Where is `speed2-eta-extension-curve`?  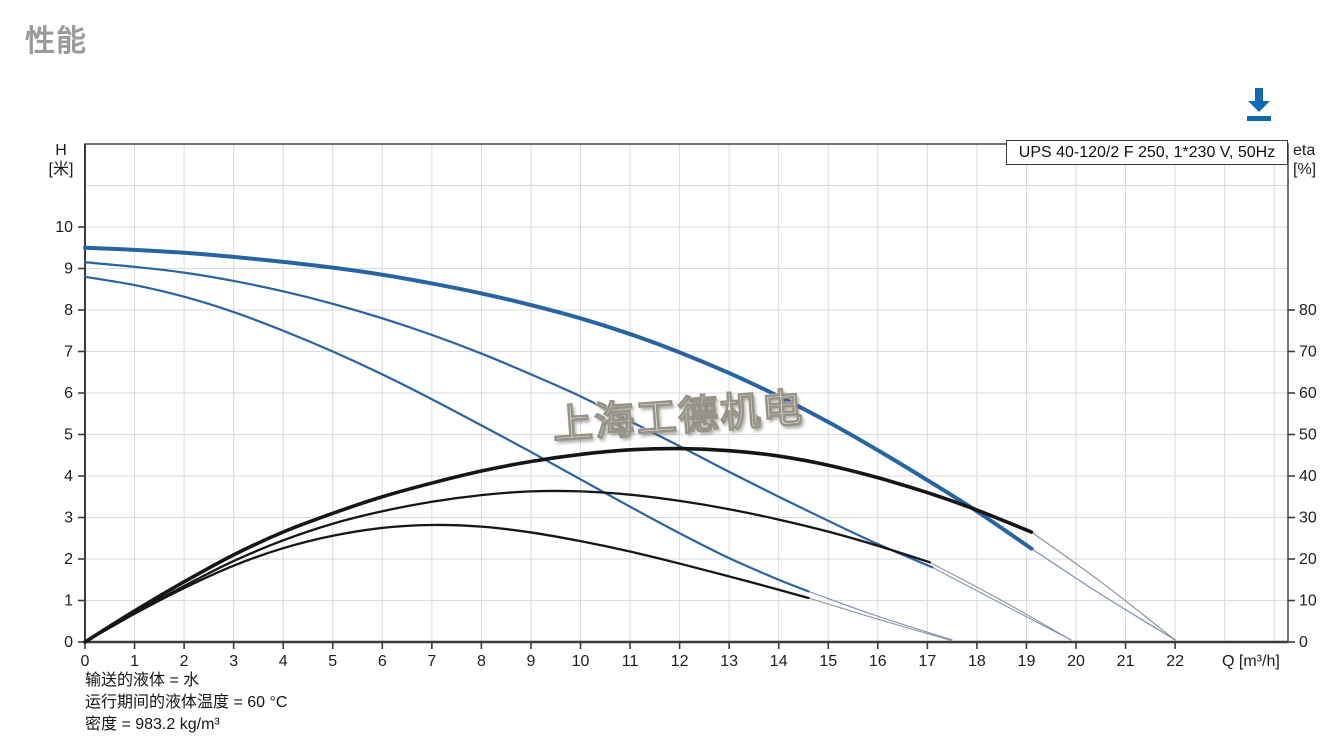
speed2-eta-extension-curve is located at coordinates (1000, 601).